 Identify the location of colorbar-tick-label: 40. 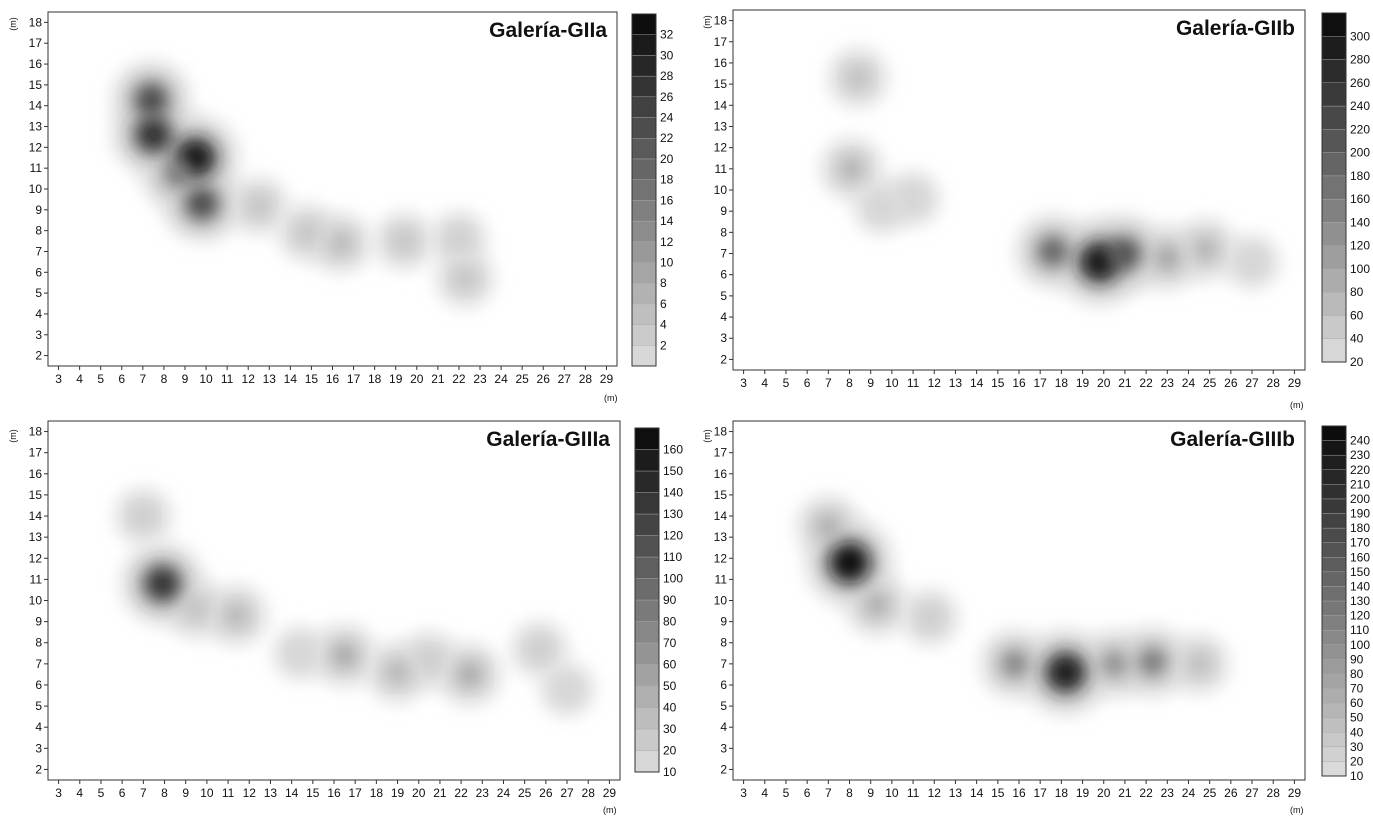
(670, 708).